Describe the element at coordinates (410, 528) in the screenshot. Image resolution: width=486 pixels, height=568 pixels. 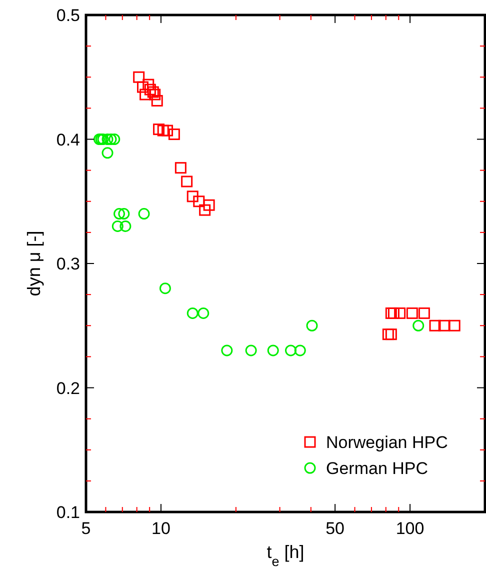
I see `x-tick-label: 100` at that location.